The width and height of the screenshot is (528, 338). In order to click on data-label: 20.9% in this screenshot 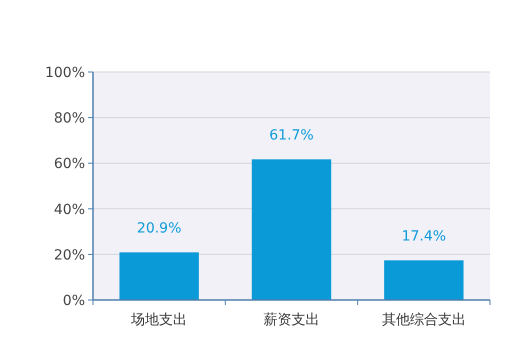, I will do `click(159, 228)`.